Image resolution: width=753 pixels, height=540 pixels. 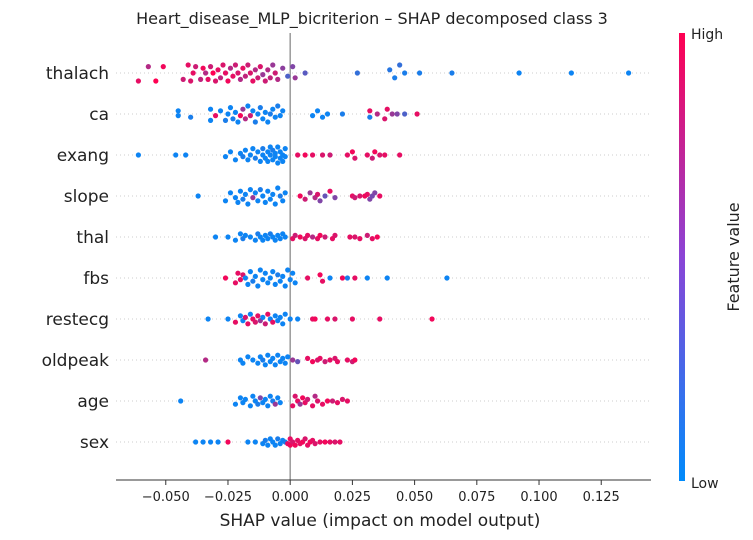 What do you see at coordinates (352, 497) in the screenshot?
I see `x-tick-label: 0.025` at bounding box center [352, 497].